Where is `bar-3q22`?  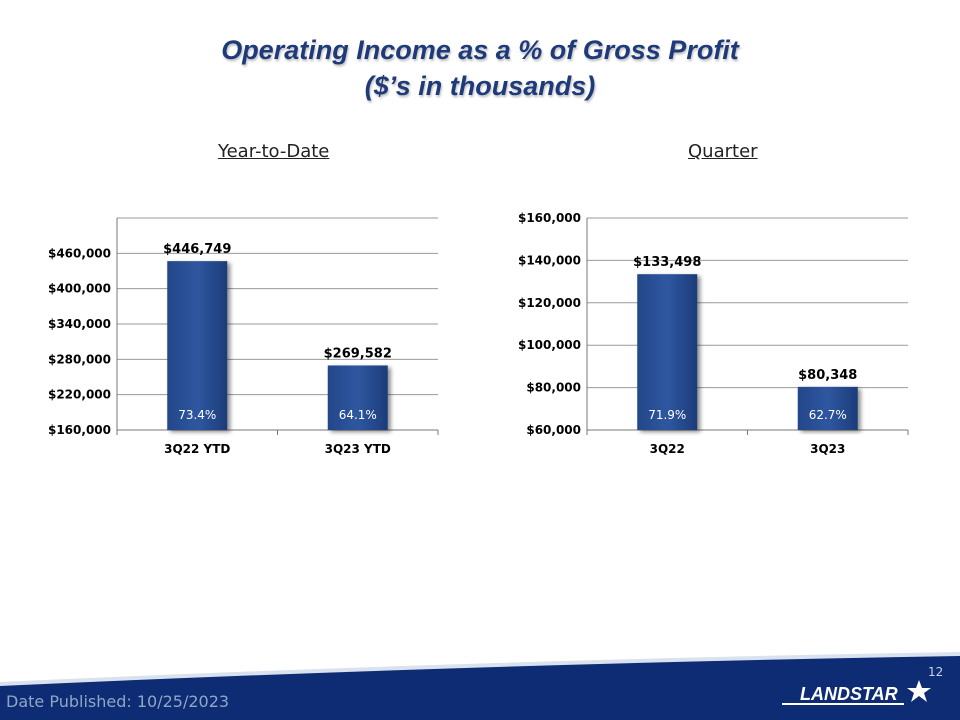
bar-3q22 is located at coordinates (667, 352).